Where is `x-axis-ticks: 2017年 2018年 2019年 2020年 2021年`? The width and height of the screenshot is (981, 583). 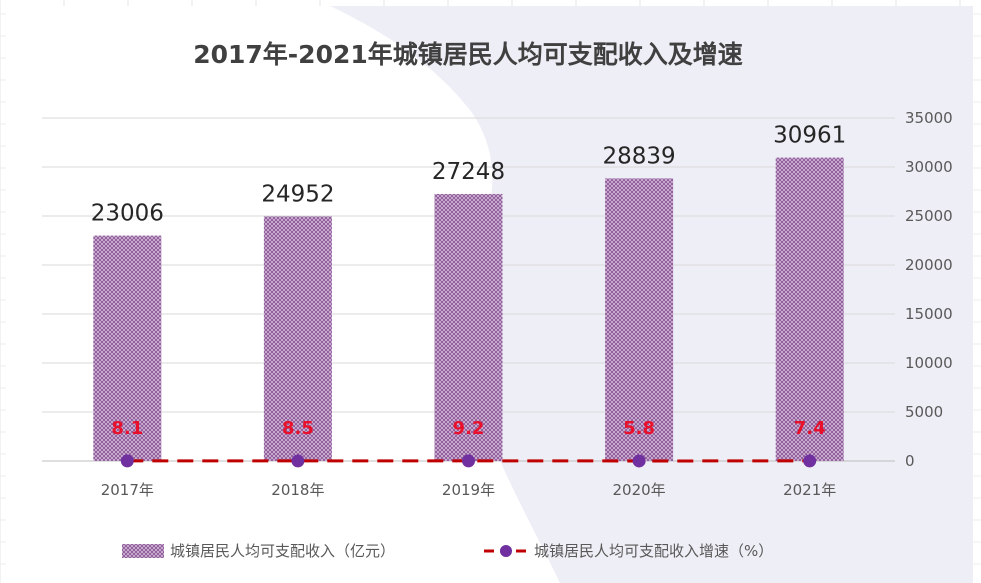
x-axis-ticks: 2017年 2018年 2019年 2020年 2021年 is located at coordinates (469, 490).